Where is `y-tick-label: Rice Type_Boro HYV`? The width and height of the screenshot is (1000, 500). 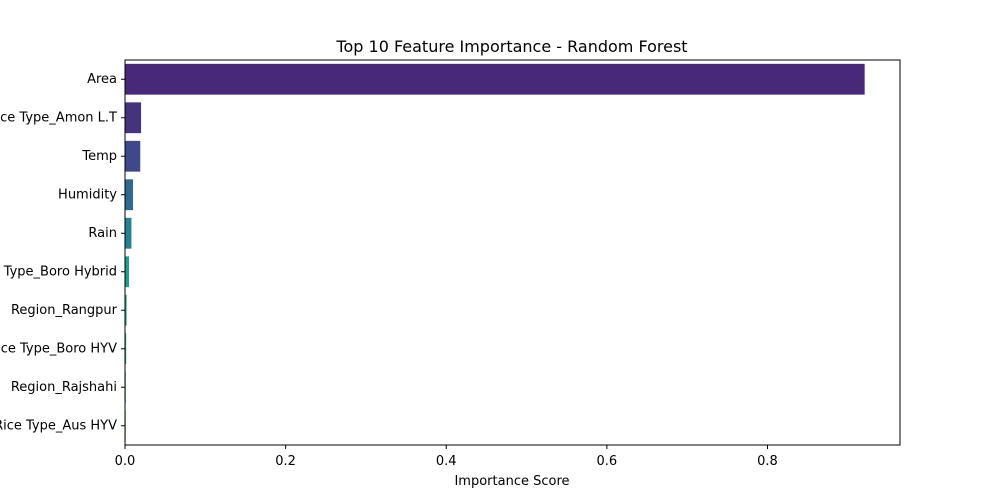
y-tick-label: Rice Type_Boro HYV is located at coordinates (58, 348).